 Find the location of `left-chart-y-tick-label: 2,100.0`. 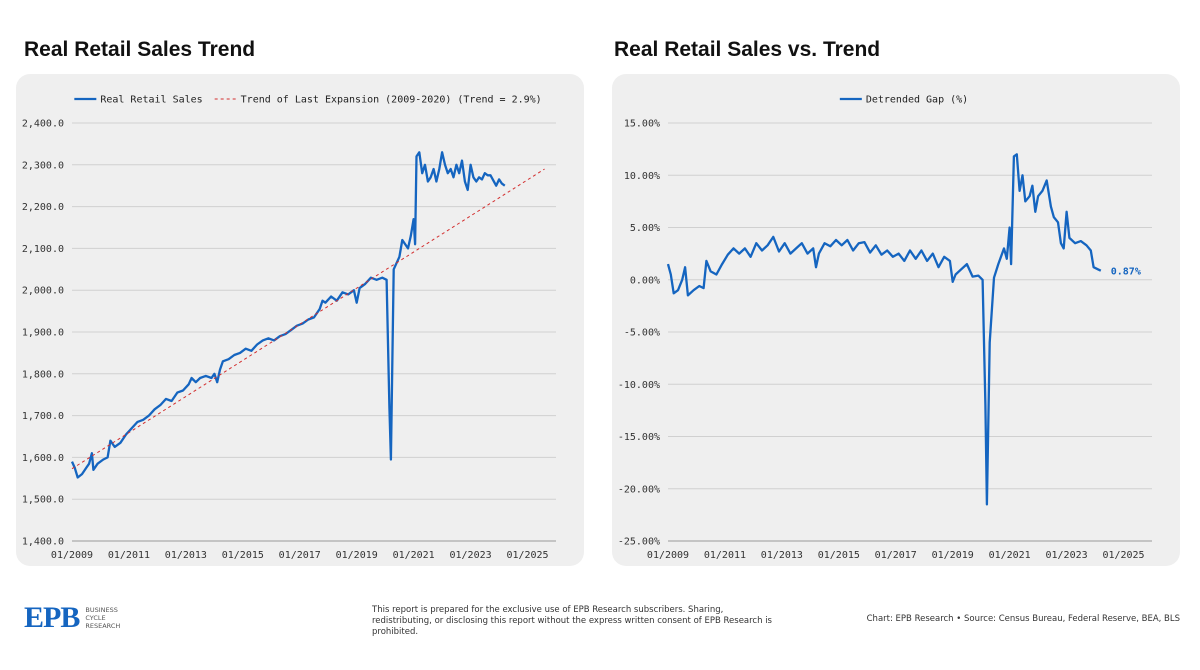

left-chart-y-tick-label: 2,100.0 is located at coordinates (43, 249).